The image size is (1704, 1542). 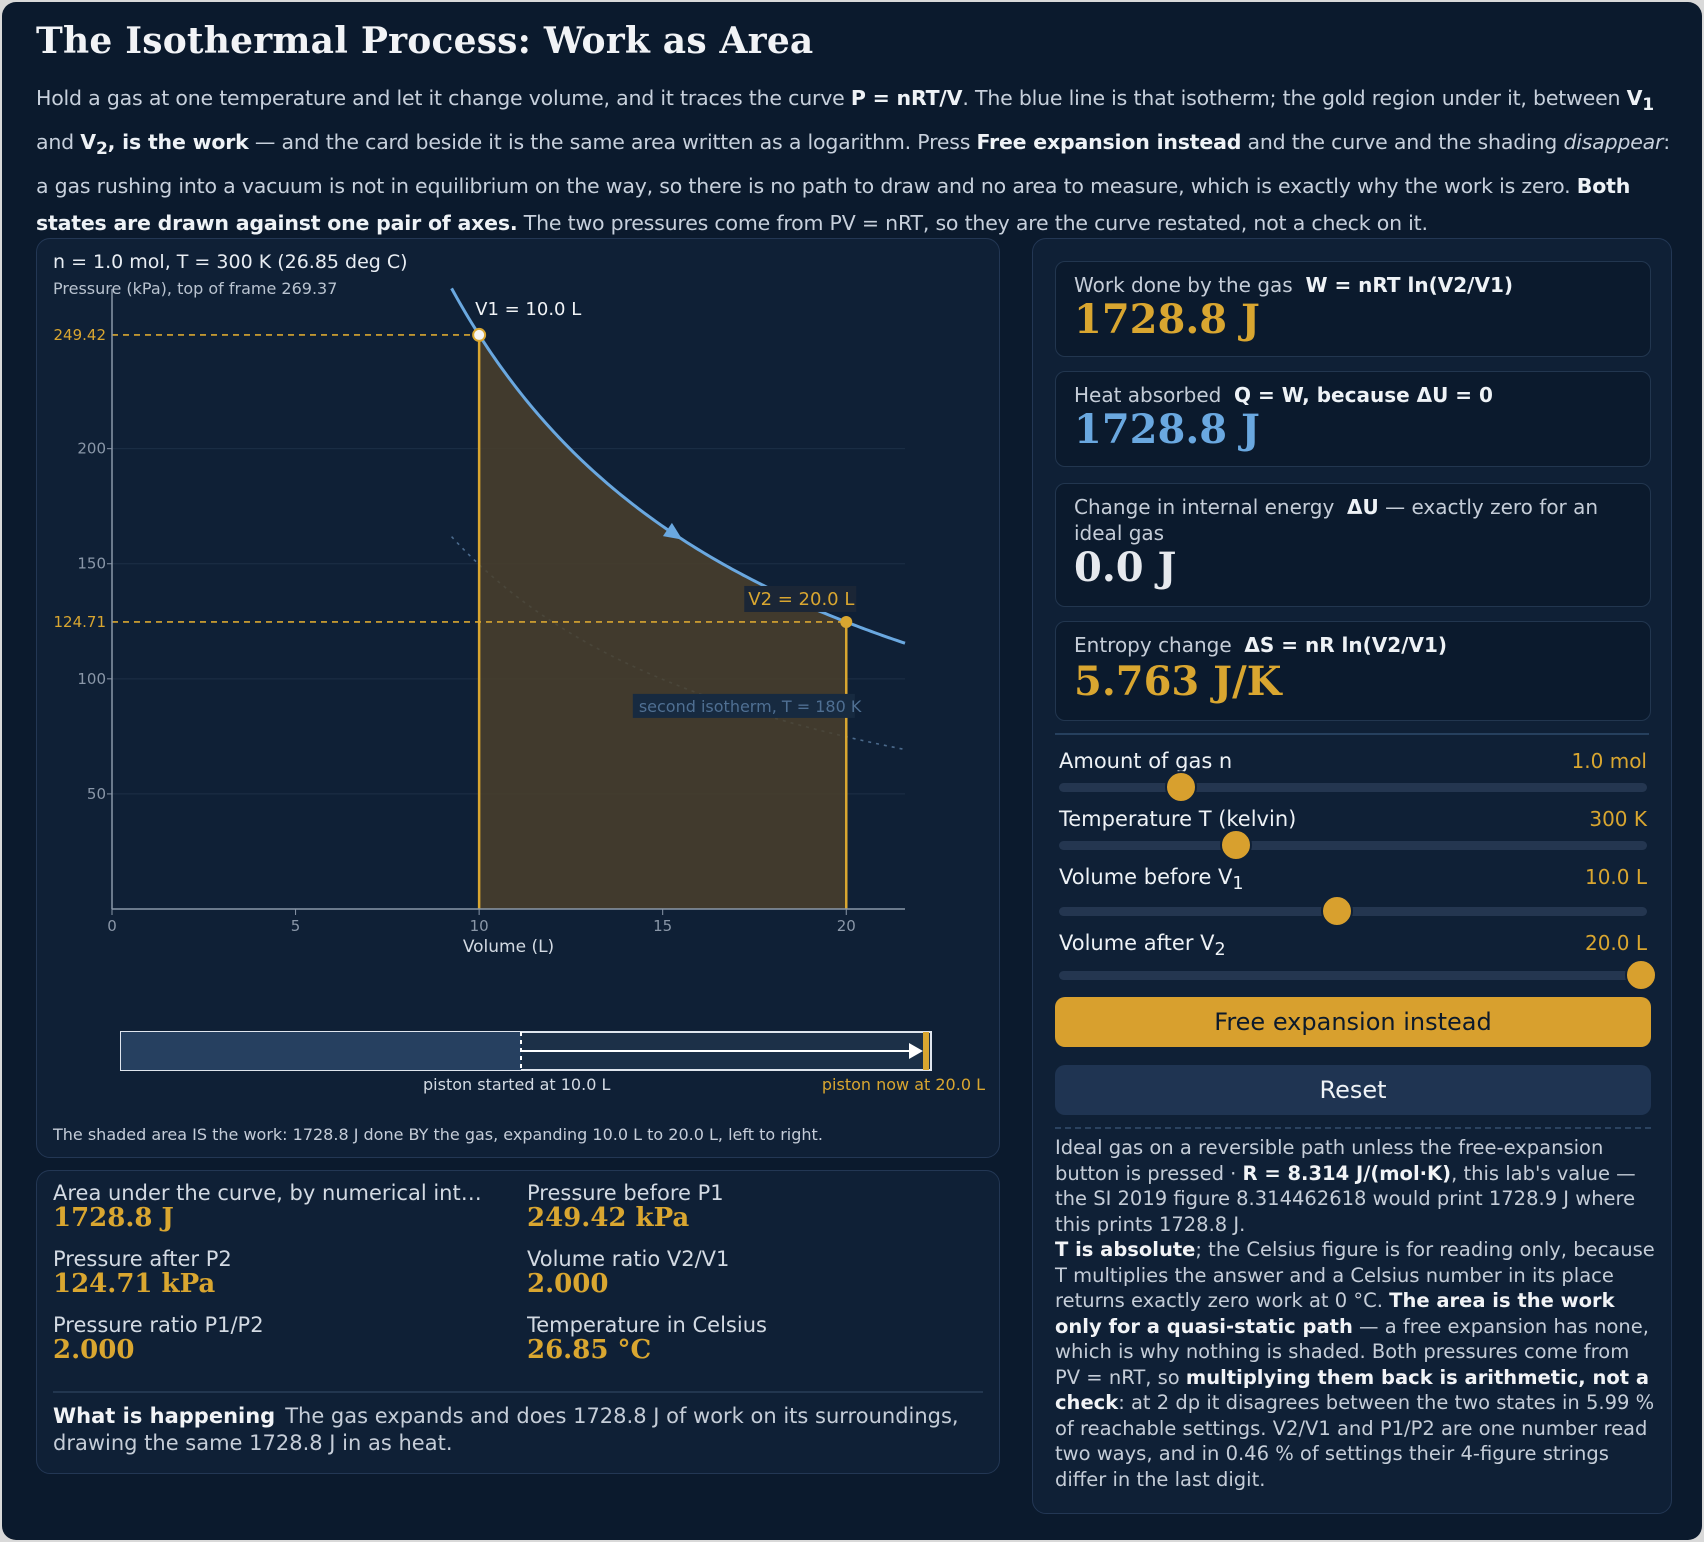 I want to click on stat-pressure-after-value: 124.71 kPa, so click(x=134, y=1284).